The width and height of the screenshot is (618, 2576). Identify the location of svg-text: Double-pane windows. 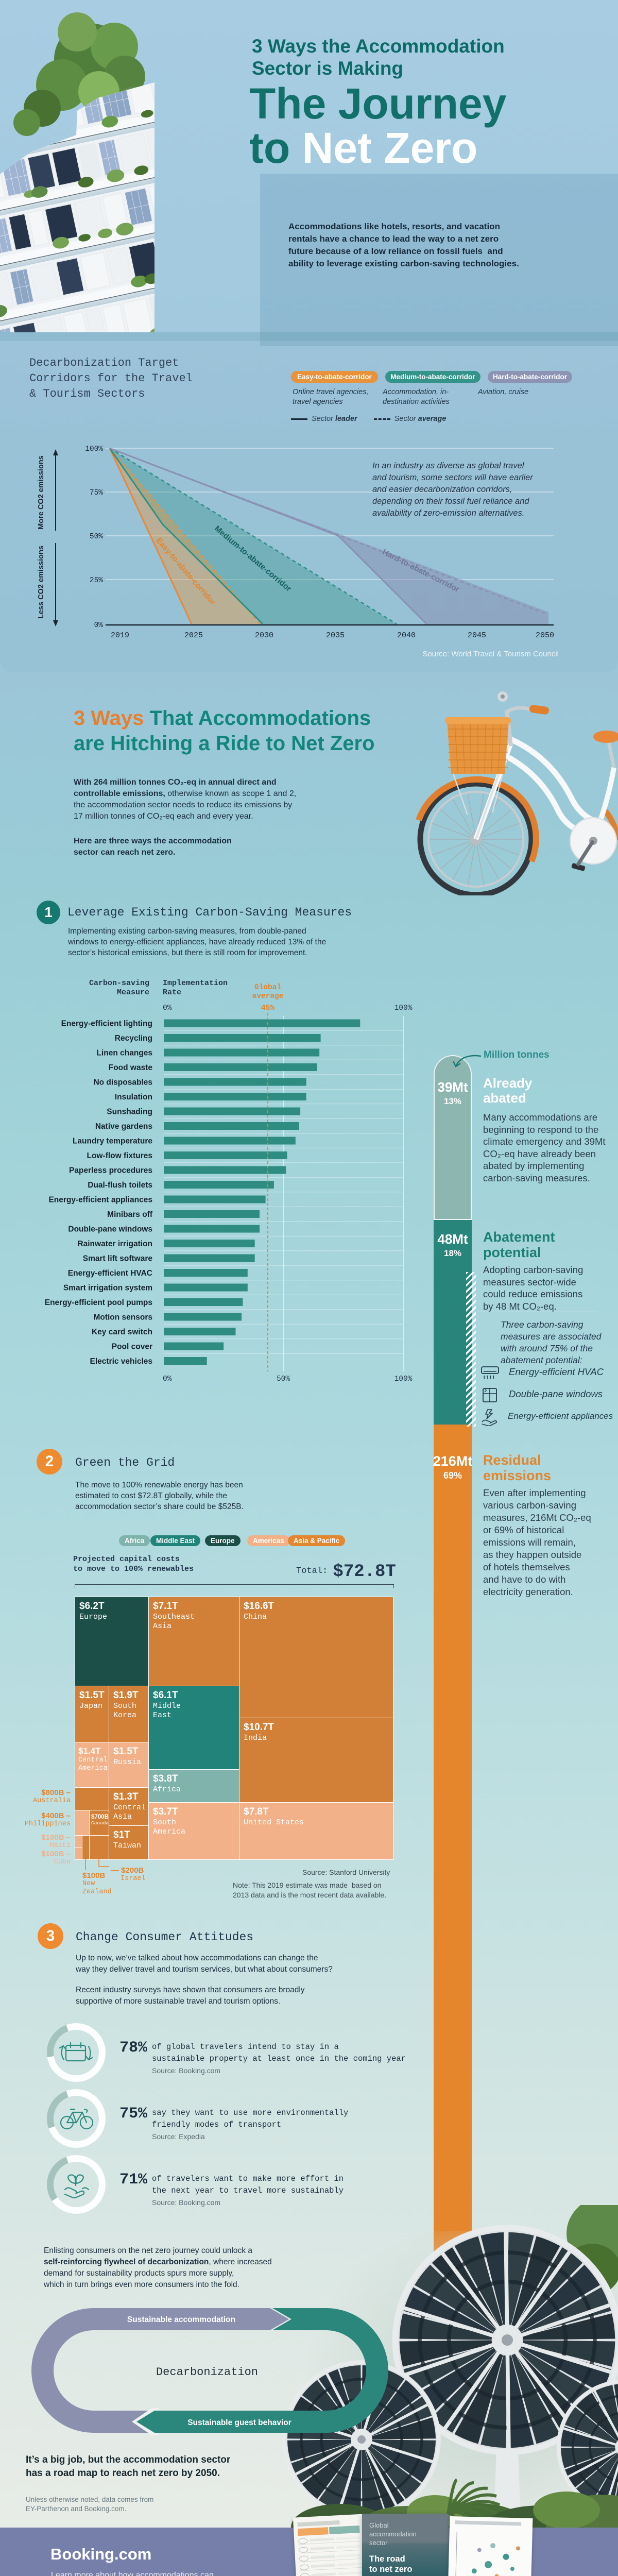
(110, 1229).